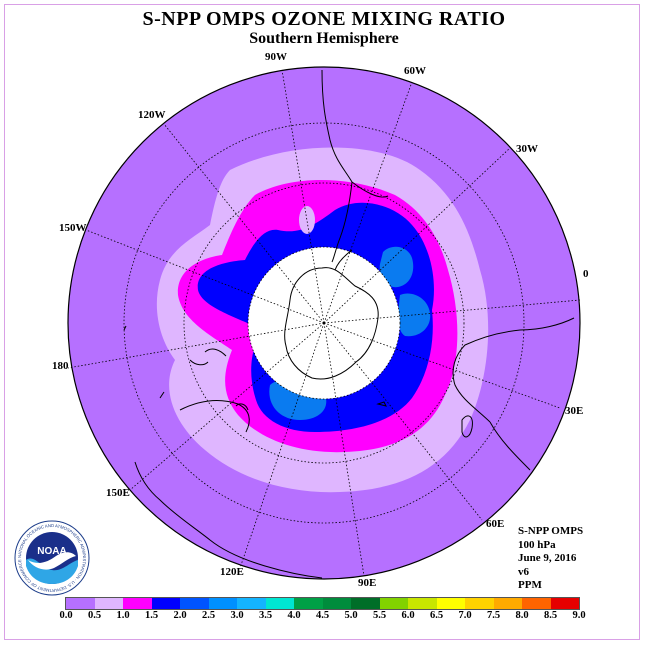  Describe the element at coordinates (322, 615) in the screenshot. I see `colorbar-tick-label: 4.5` at that location.